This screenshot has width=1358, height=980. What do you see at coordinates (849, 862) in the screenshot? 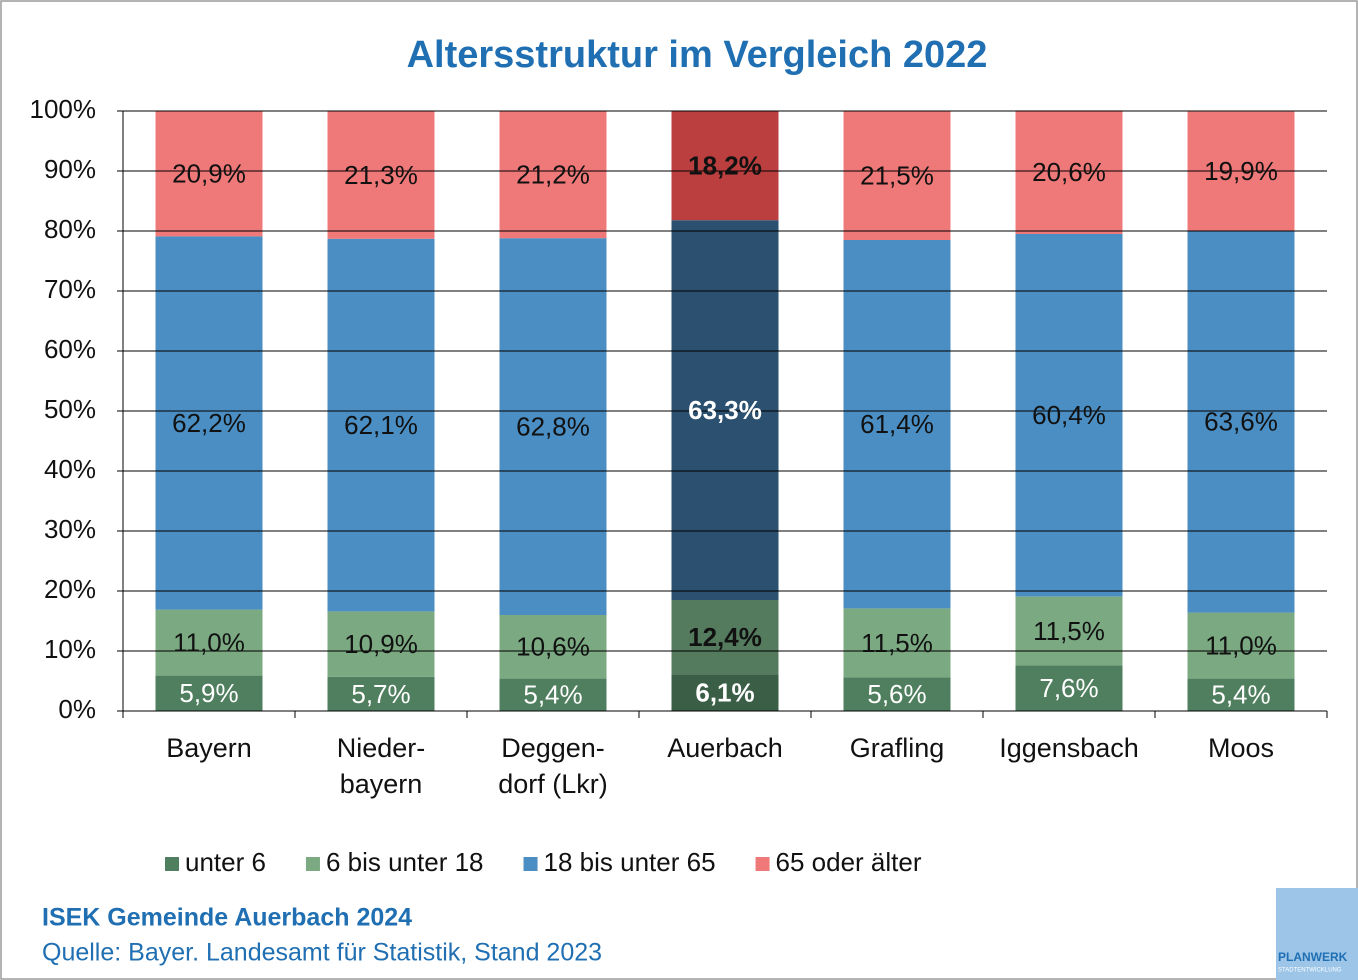
I see `legend-label: 65 oder älter` at bounding box center [849, 862].